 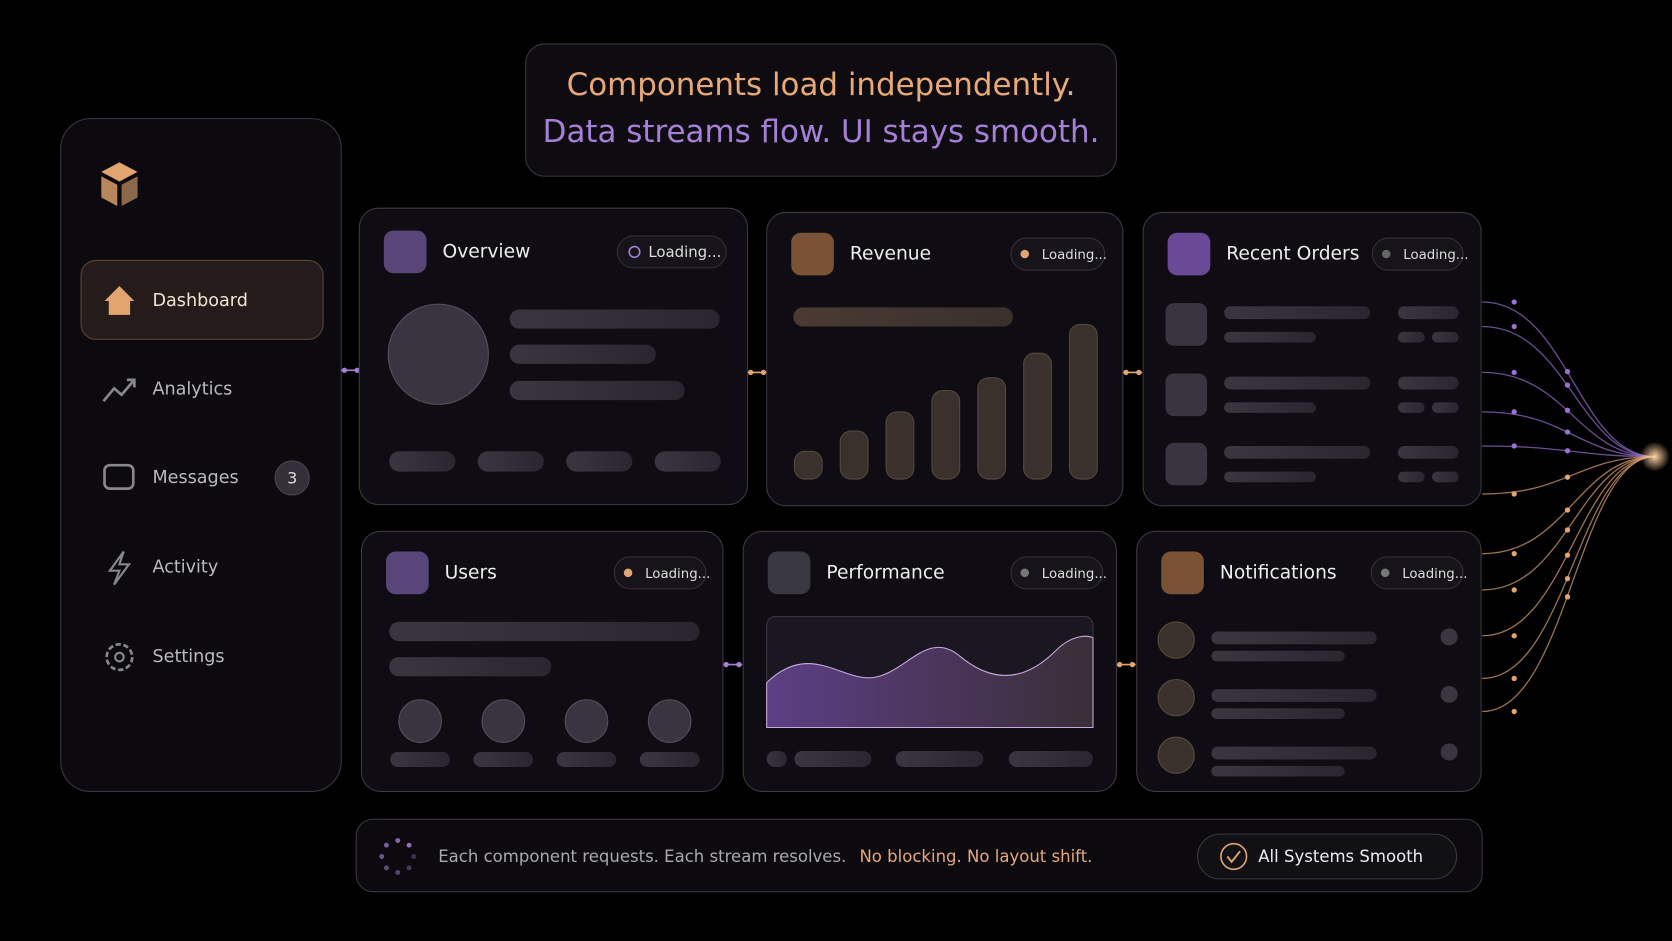 I want to click on spinner, so click(x=398, y=856).